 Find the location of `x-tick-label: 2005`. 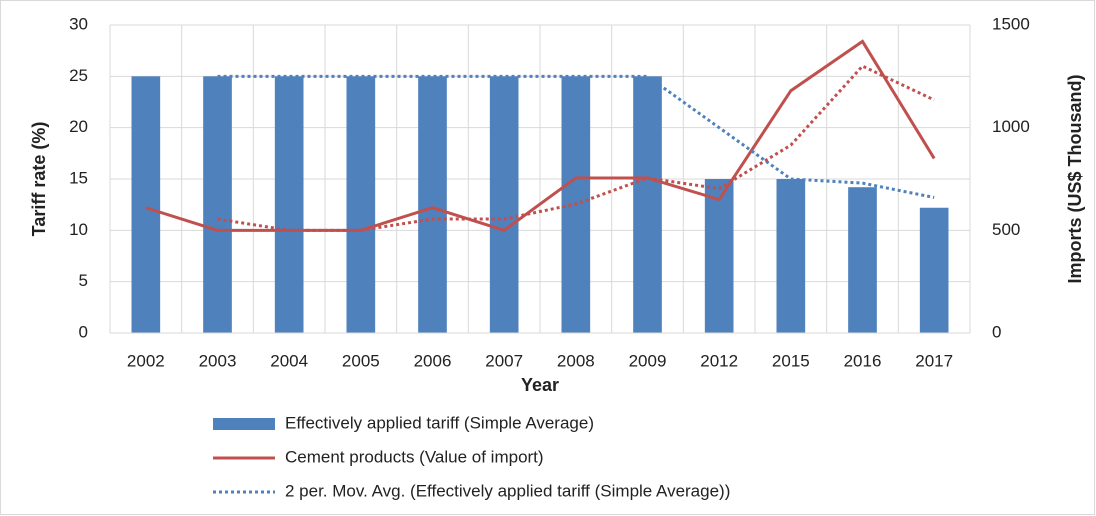

x-tick-label: 2005 is located at coordinates (361, 360).